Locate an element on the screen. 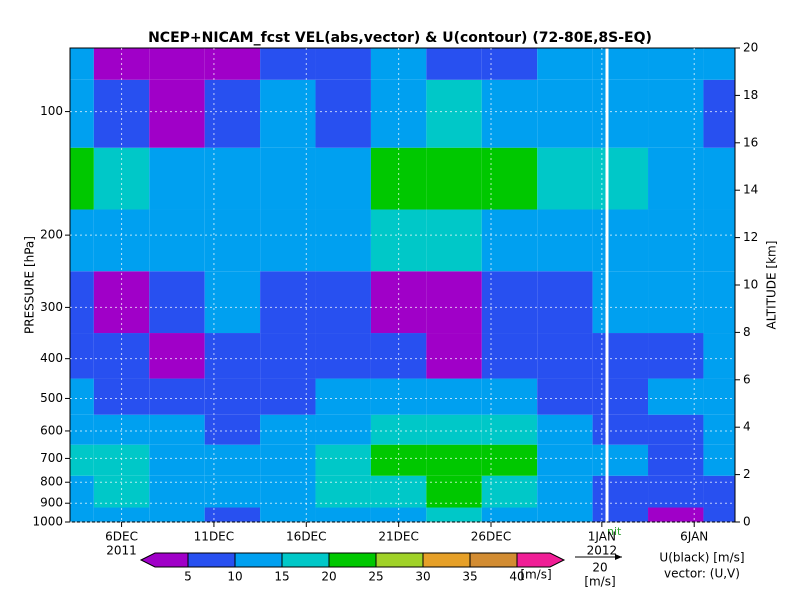  y-tick-label: 200 is located at coordinates (51, 235).